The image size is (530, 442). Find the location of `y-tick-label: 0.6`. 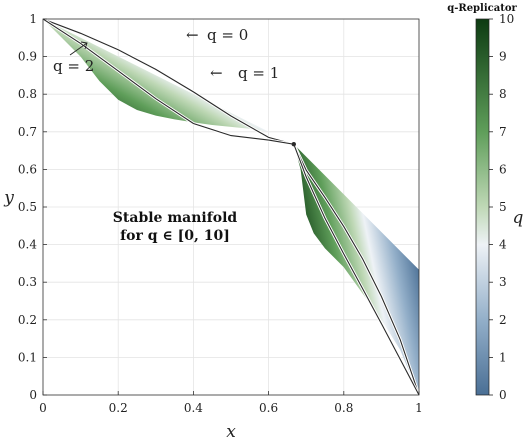

y-tick-label: 0.6 is located at coordinates (27, 169).